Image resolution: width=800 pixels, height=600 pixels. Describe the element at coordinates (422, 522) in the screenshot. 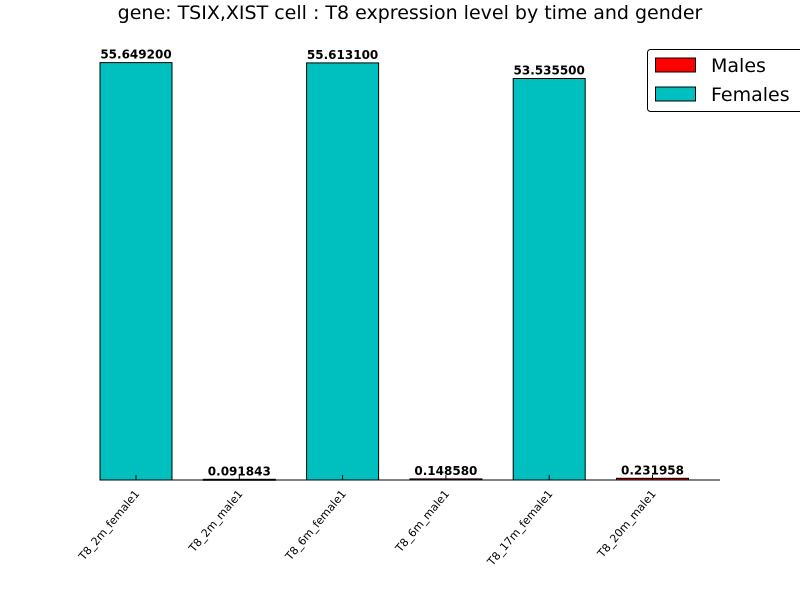

I see `x-tick-label-T8_6m_male1: T8_6m_male1` at that location.